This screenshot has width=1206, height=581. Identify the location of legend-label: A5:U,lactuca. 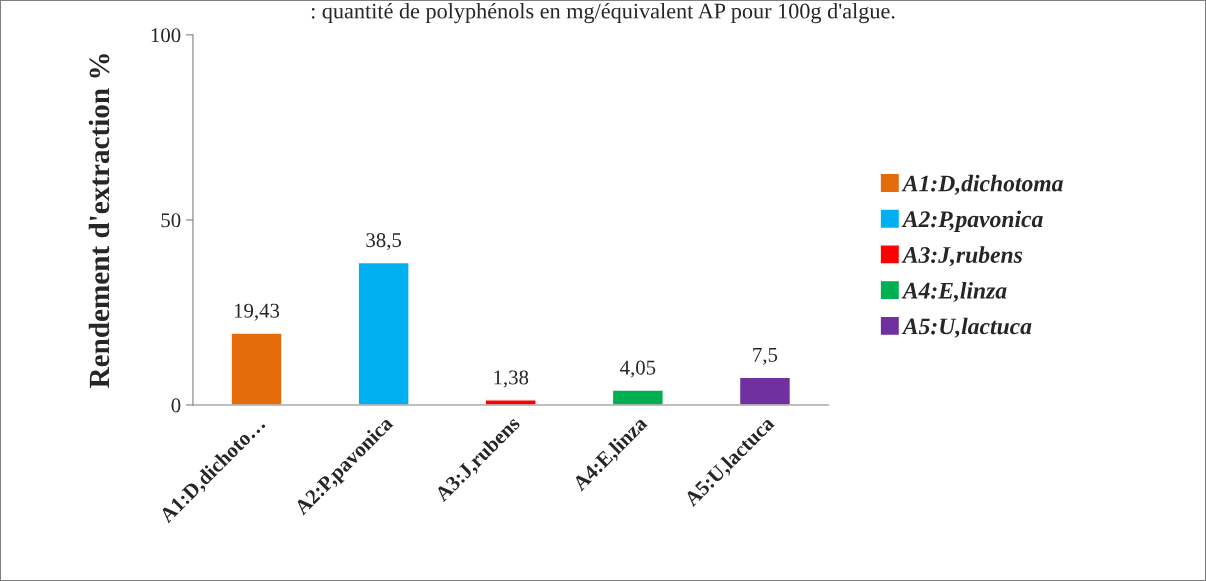
(966, 327).